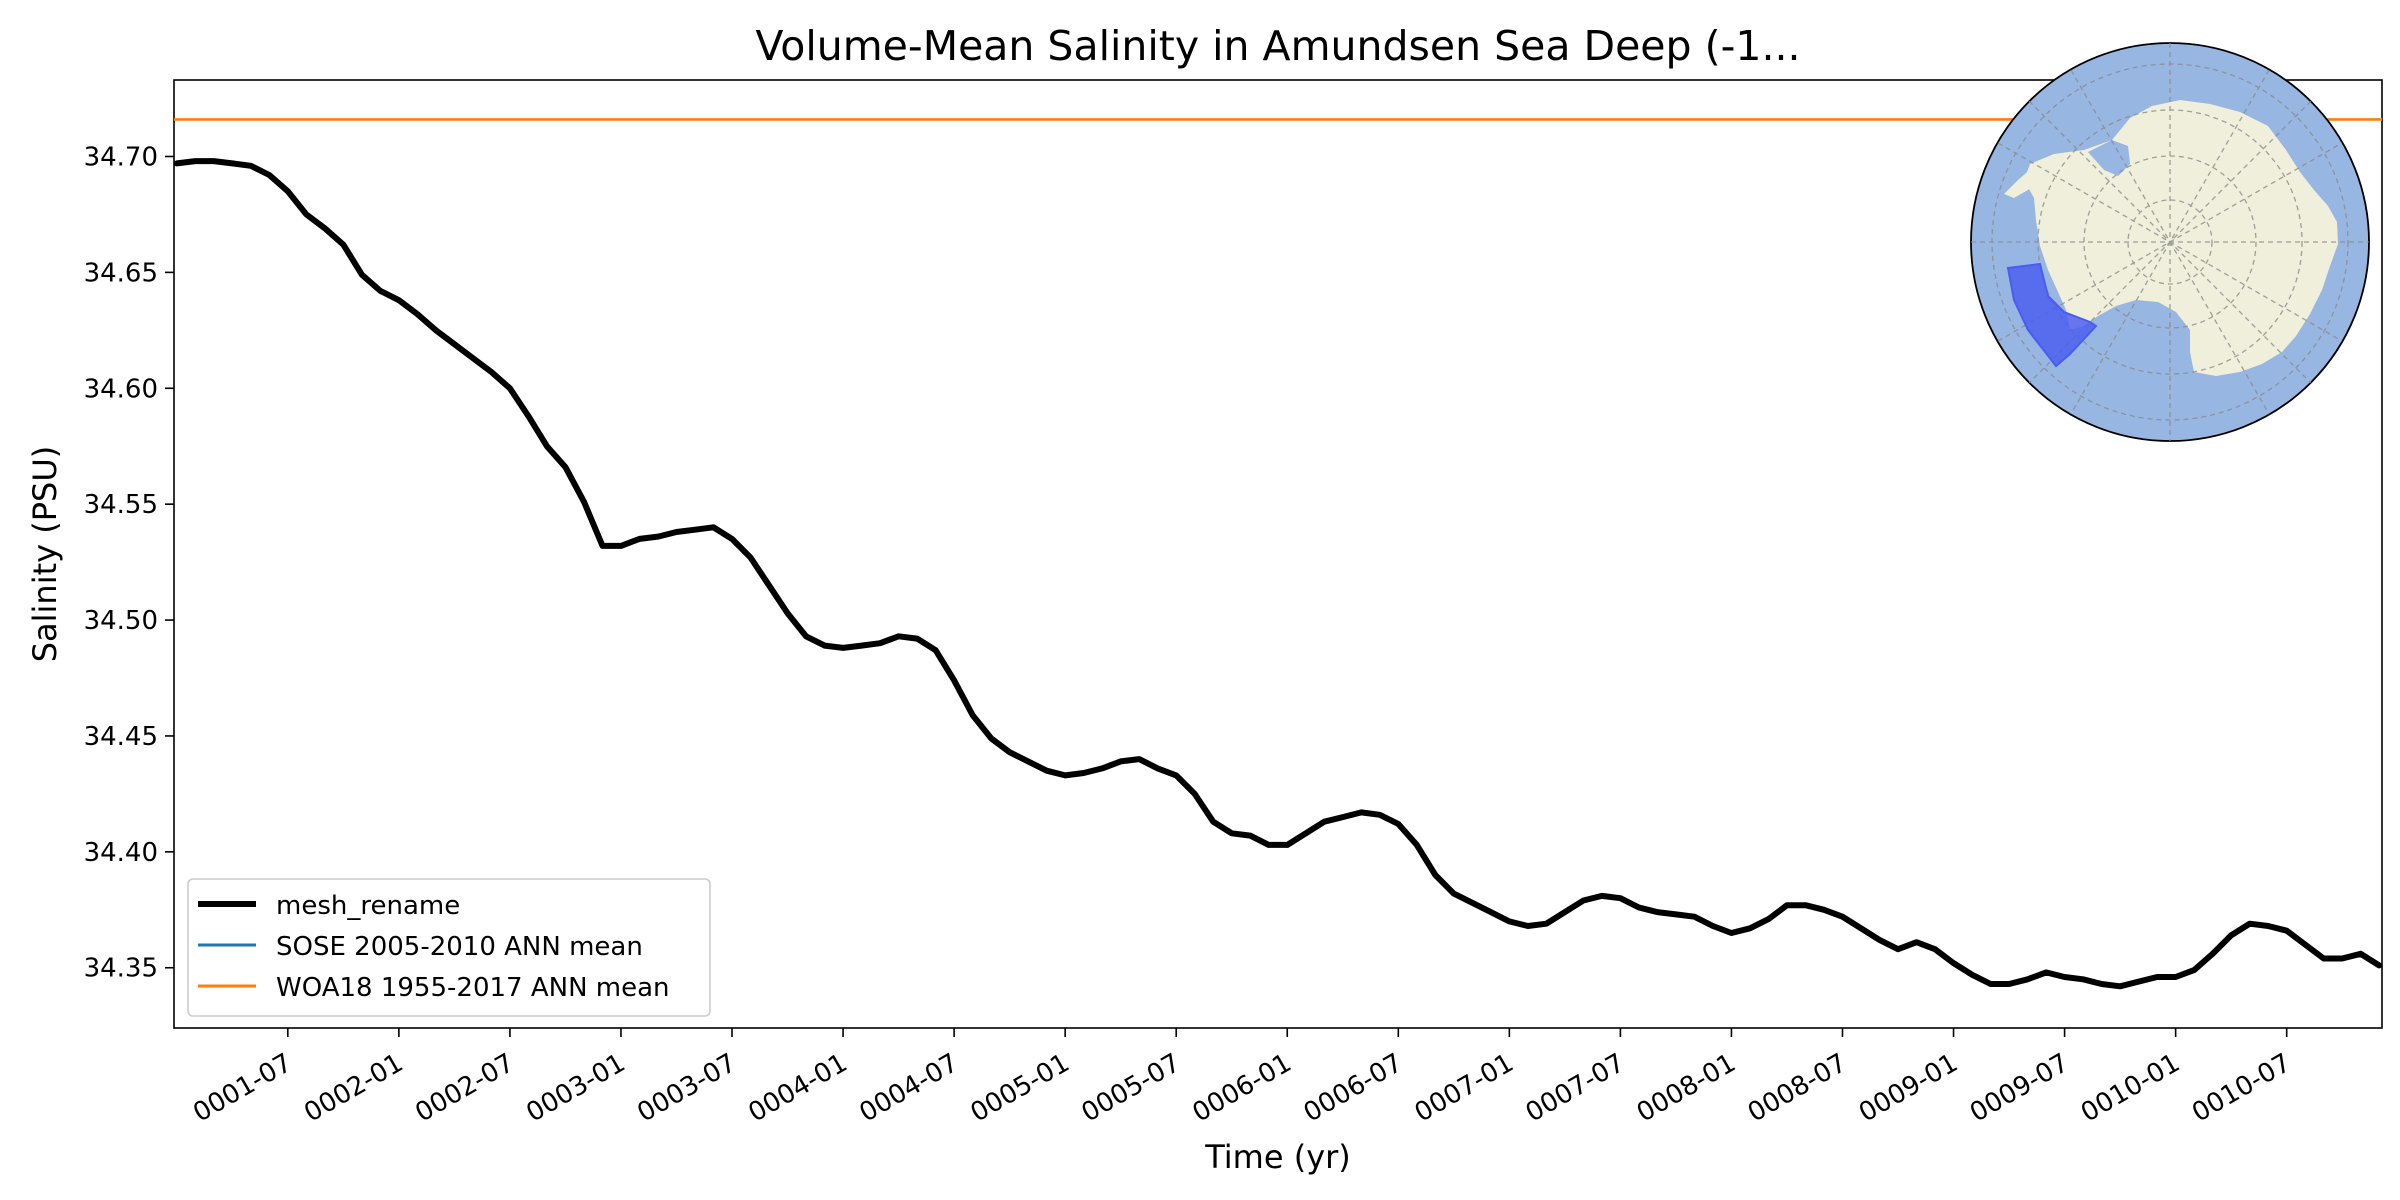 The width and height of the screenshot is (2400, 1200). What do you see at coordinates (121, 273) in the screenshot?
I see `y-tick-label: 34.65` at bounding box center [121, 273].